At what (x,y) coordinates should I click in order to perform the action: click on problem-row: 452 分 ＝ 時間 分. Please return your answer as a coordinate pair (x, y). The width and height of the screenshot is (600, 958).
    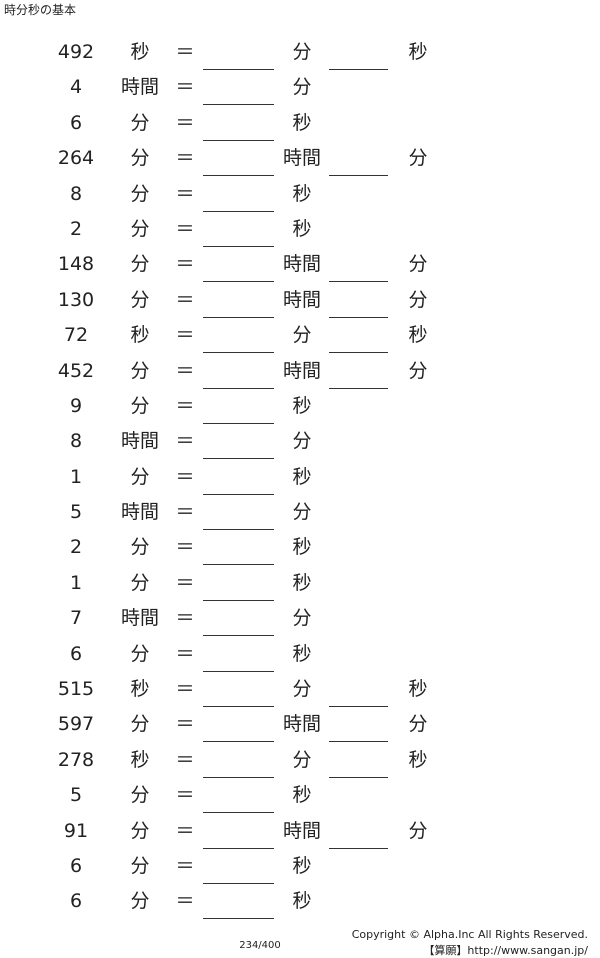
    Looking at the image, I should click on (300, 371).